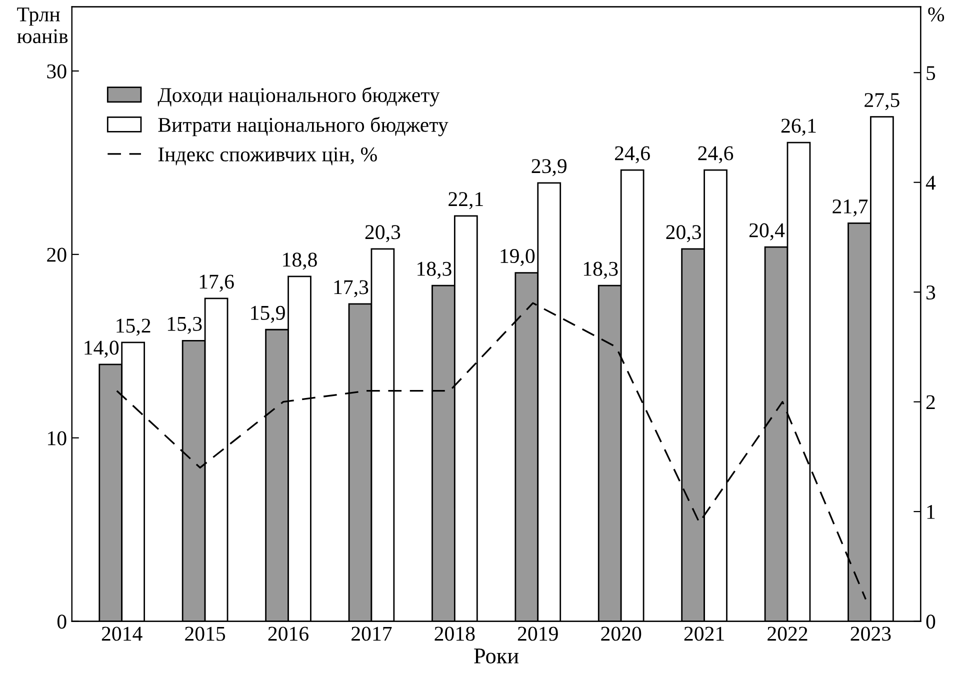  Describe the element at coordinates (57, 438) in the screenshot. I see `y-tick-label: 10` at that location.